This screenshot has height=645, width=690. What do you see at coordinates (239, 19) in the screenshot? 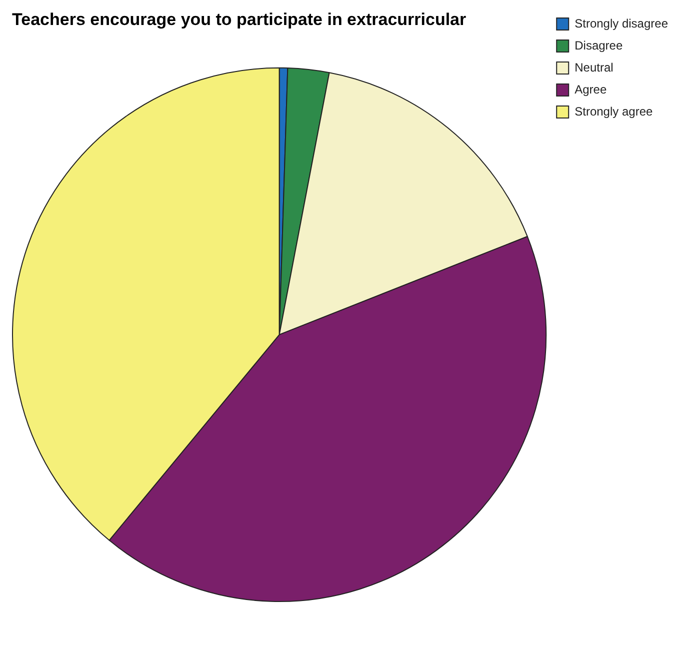
I see `chart-title: Teachers encourage you to participate in extracurricular` at bounding box center [239, 19].